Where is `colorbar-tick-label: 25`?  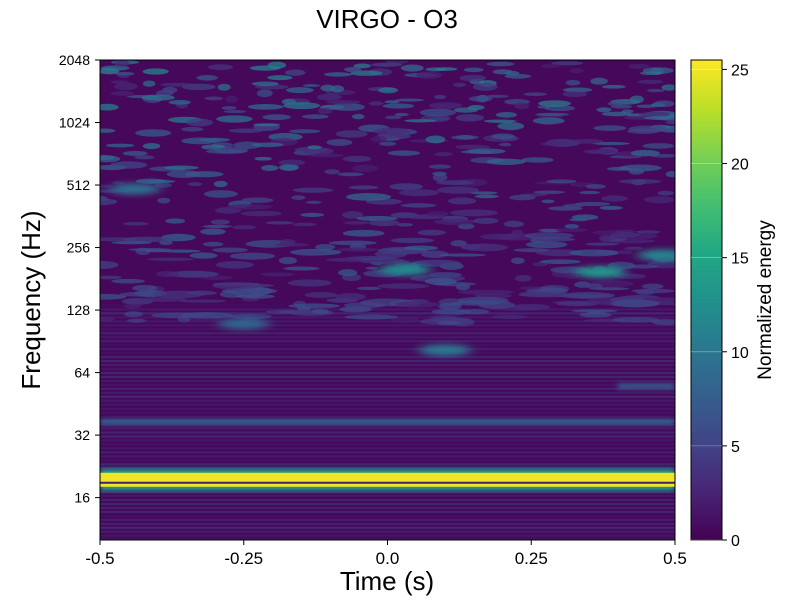 colorbar-tick-label: 25 is located at coordinates (740, 70).